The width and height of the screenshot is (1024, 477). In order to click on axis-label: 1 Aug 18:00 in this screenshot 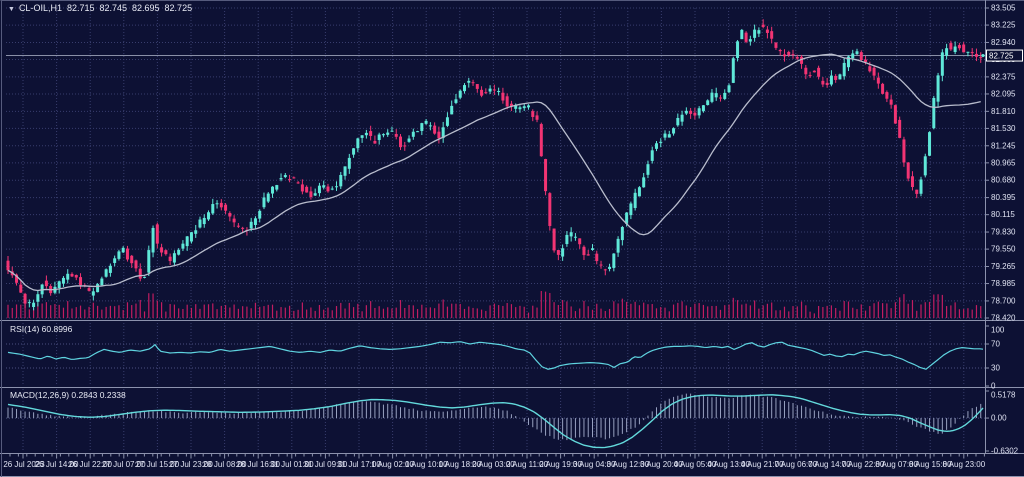, I will do `click(459, 464)`.